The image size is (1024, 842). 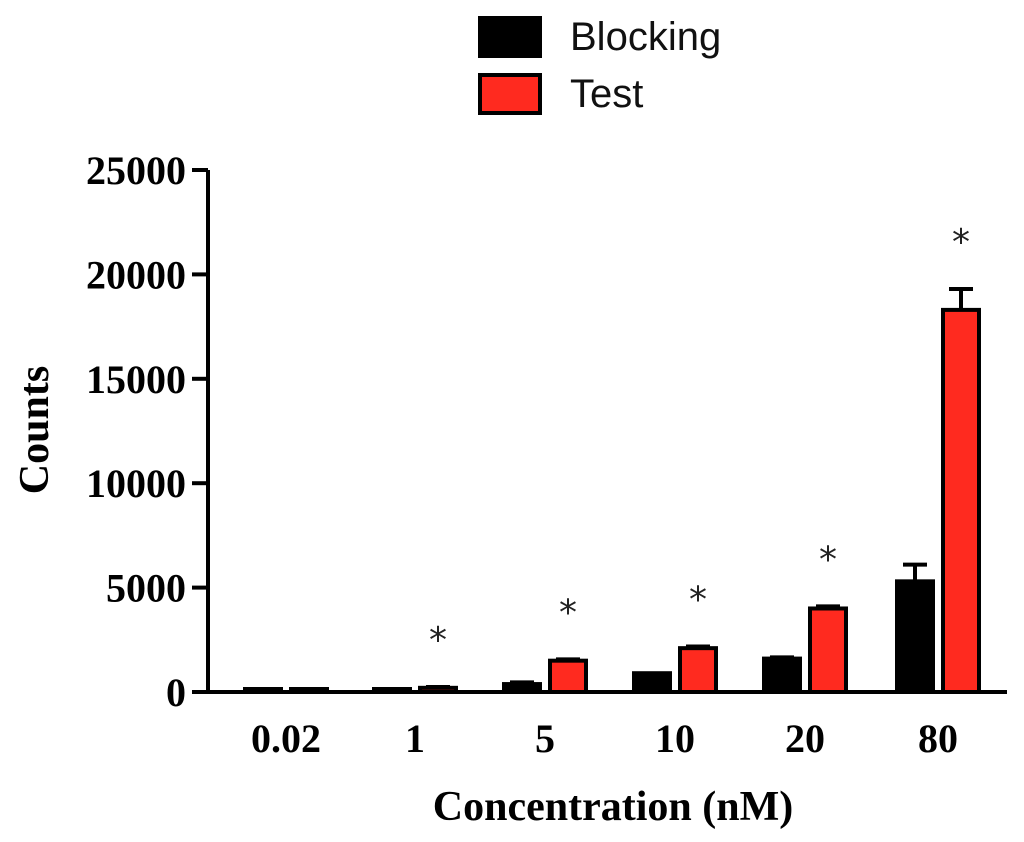 What do you see at coordinates (136, 170) in the screenshot?
I see `y-tick-label: 25000` at bounding box center [136, 170].